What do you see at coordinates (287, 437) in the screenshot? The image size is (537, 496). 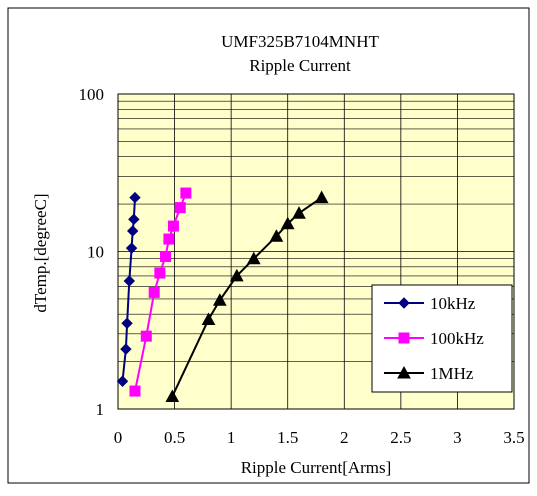 I see `x-tick-label: 1.5` at bounding box center [287, 437].